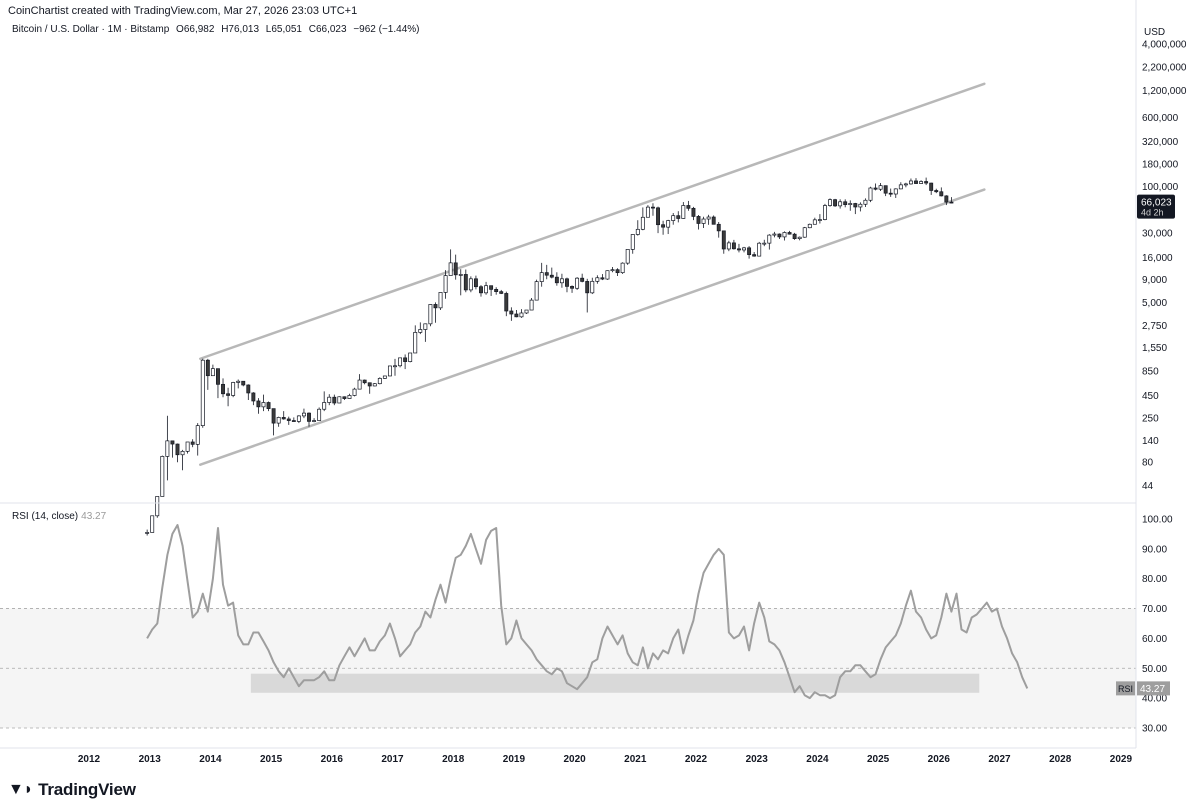 Image resolution: width=1200 pixels, height=812 pixels. I want to click on rsi-axis-label: 60.00, so click(1154, 639).